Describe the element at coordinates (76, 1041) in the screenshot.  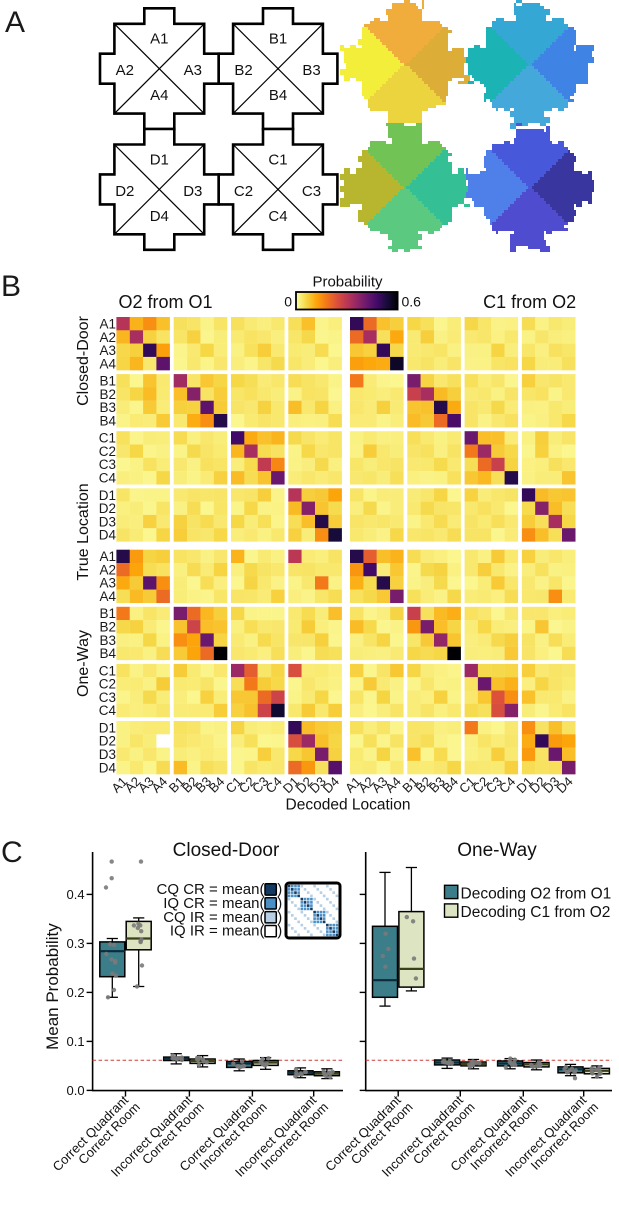
I see `svg-text: 0.1` at that location.